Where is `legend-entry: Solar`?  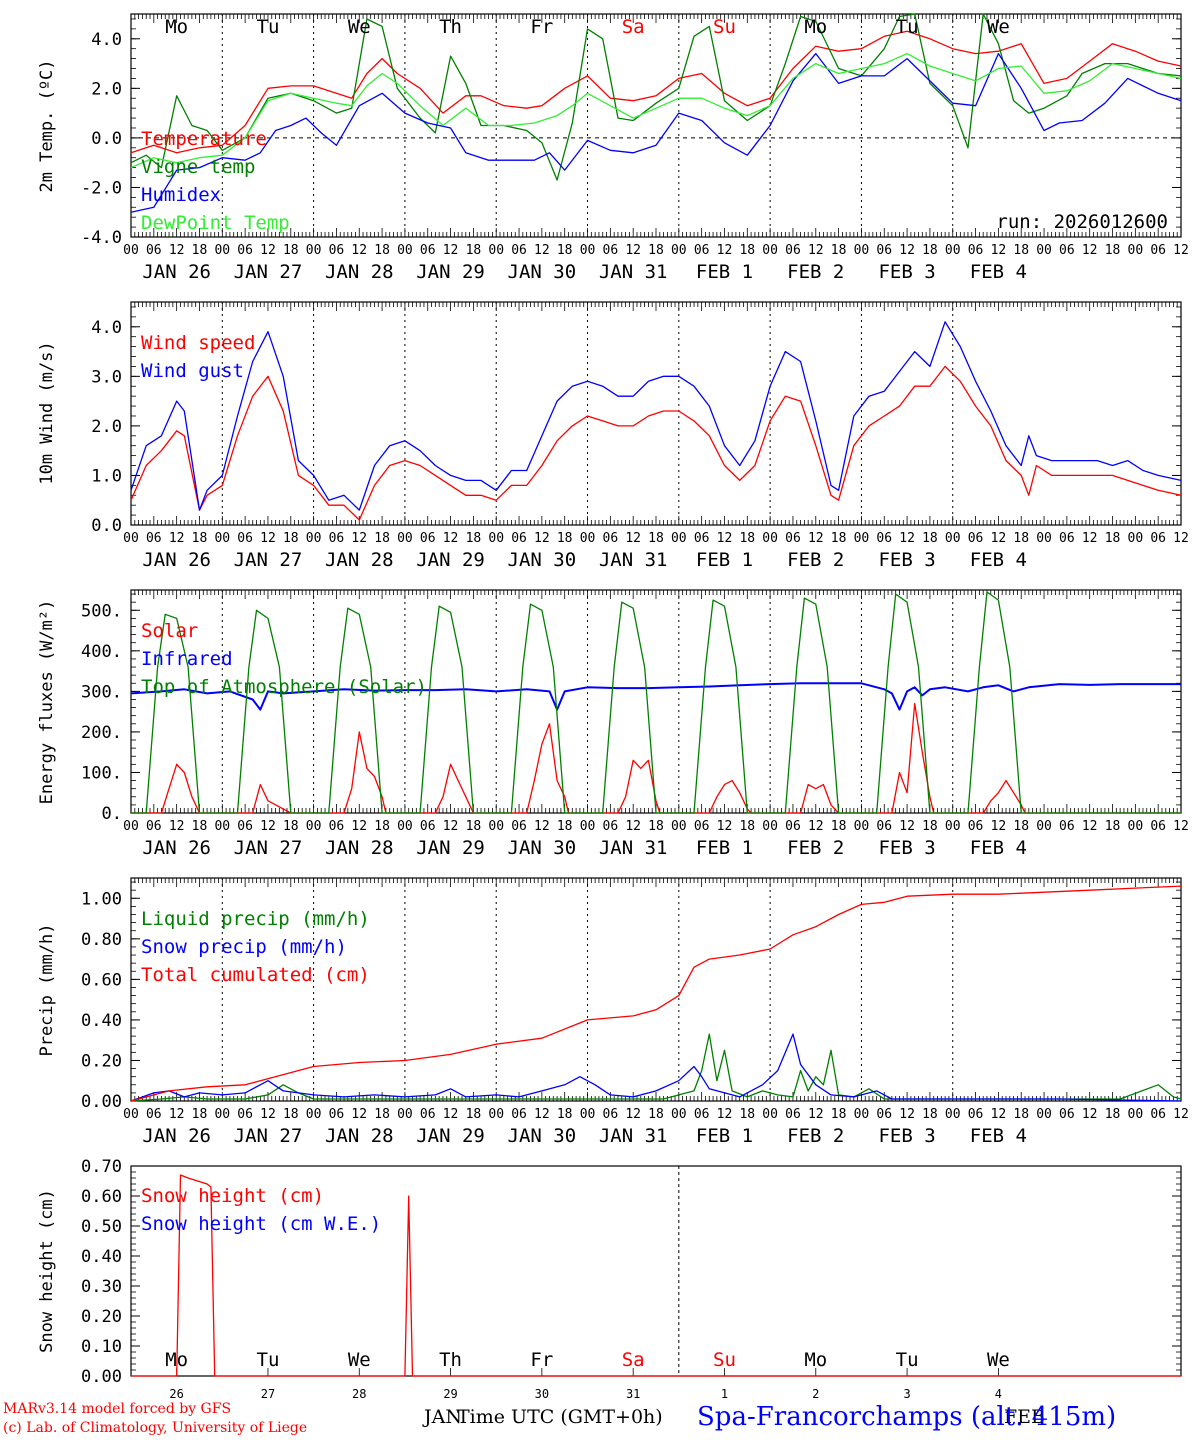 legend-entry: Solar is located at coordinates (169, 631).